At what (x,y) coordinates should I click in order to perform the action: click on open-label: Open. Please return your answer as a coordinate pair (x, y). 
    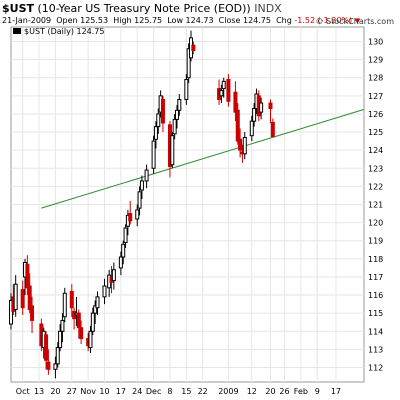
    Looking at the image, I should click on (67, 20).